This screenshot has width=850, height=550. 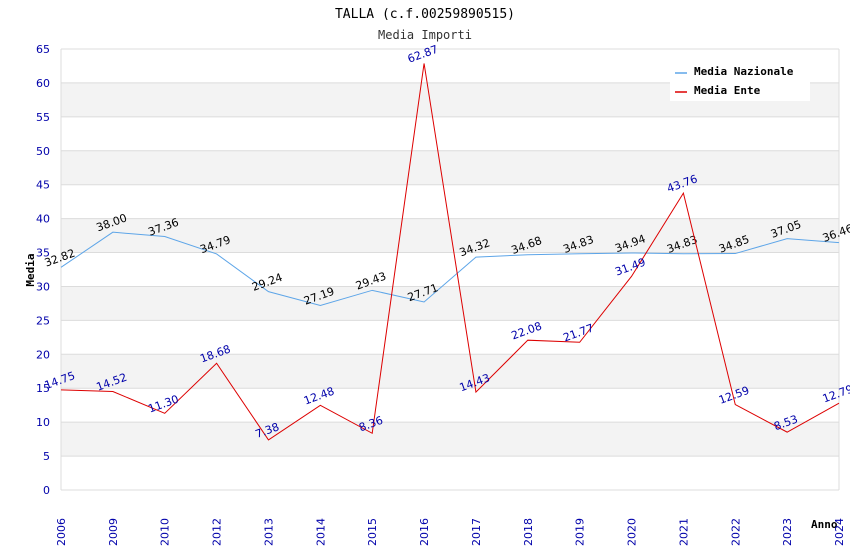 What do you see at coordinates (527, 330) in the screenshot?
I see `data-label: 22.08` at bounding box center [527, 330].